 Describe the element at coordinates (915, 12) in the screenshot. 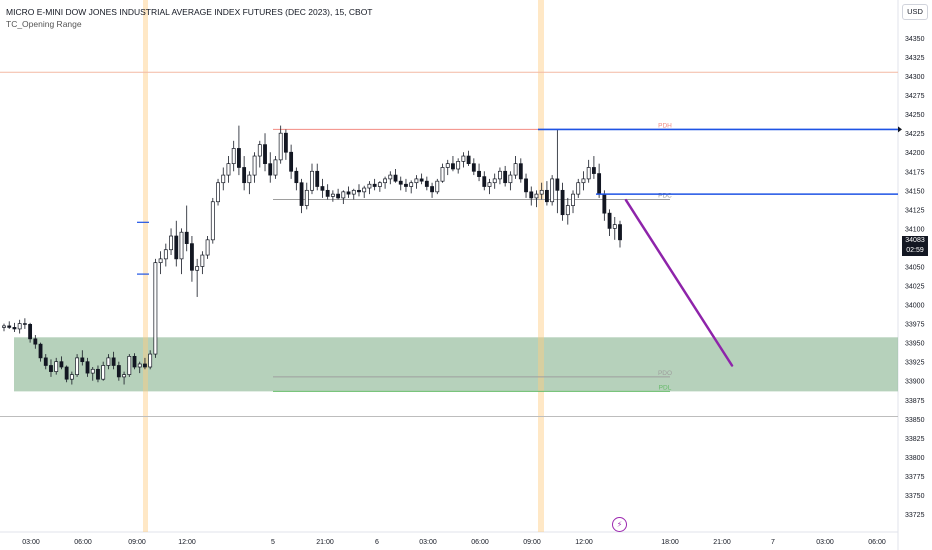

I see `currency-button: USD` at that location.